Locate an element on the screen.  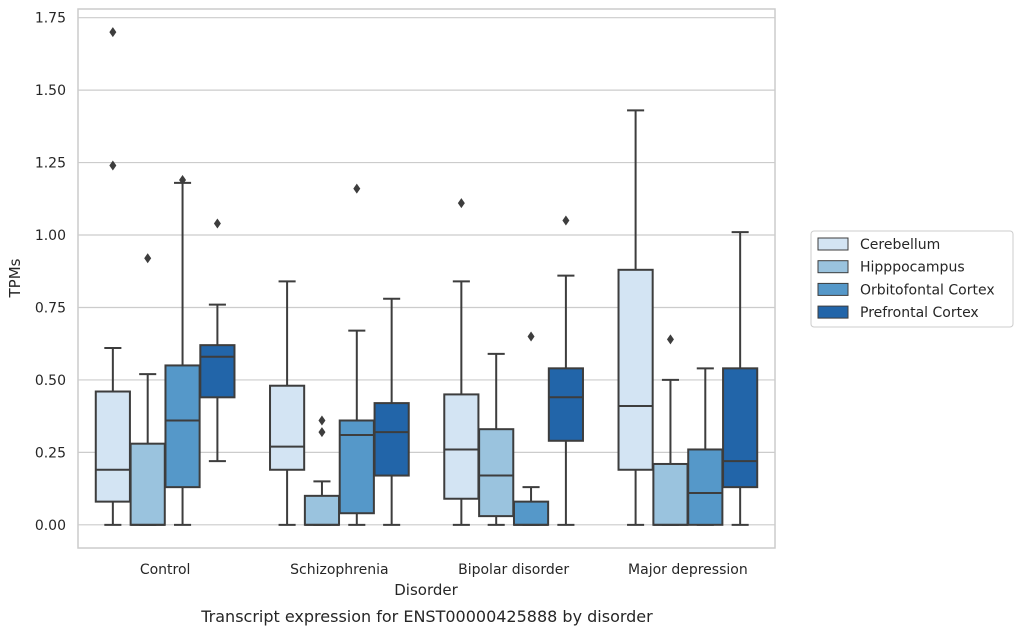
y-tick-label: 1.50 is located at coordinates (50, 91).